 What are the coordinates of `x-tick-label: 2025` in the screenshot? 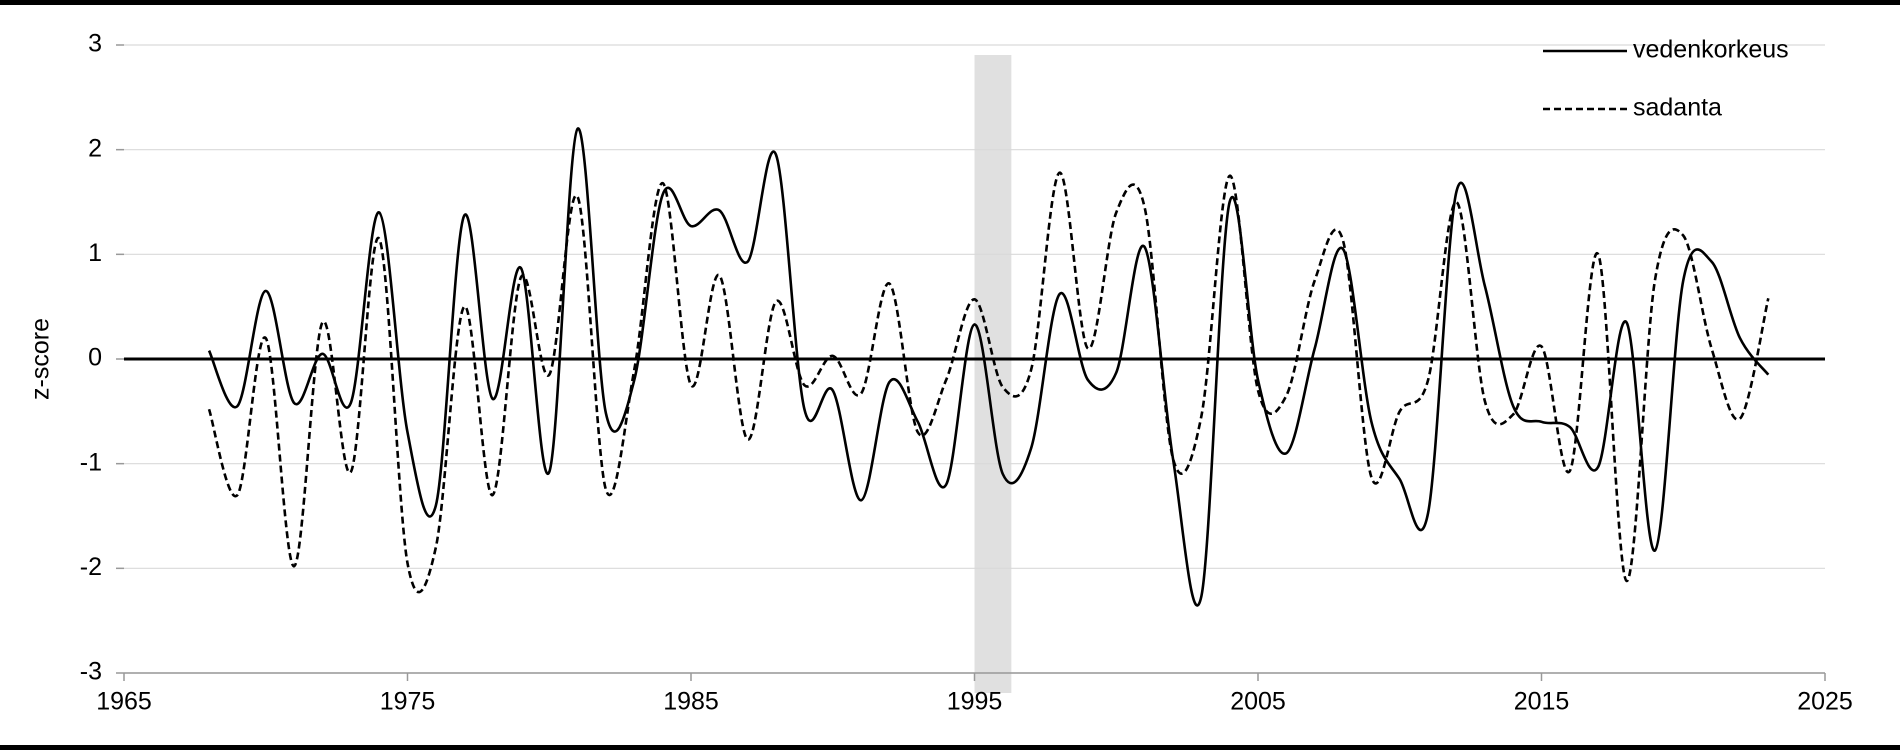 It's located at (1825, 702).